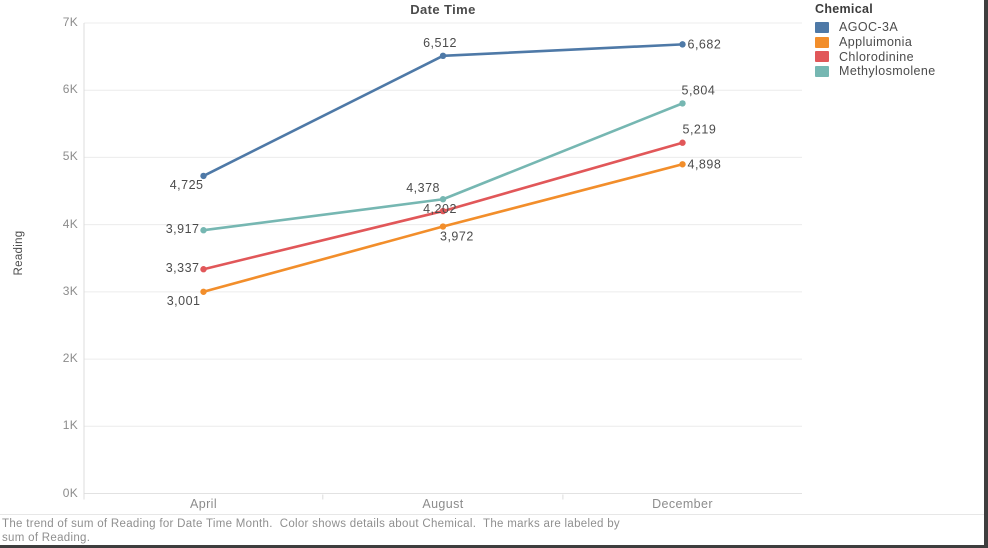 Image resolution: width=988 pixels, height=548 pixels. What do you see at coordinates (869, 27) in the screenshot?
I see `legend-item-label: AGOC-3A` at bounding box center [869, 27].